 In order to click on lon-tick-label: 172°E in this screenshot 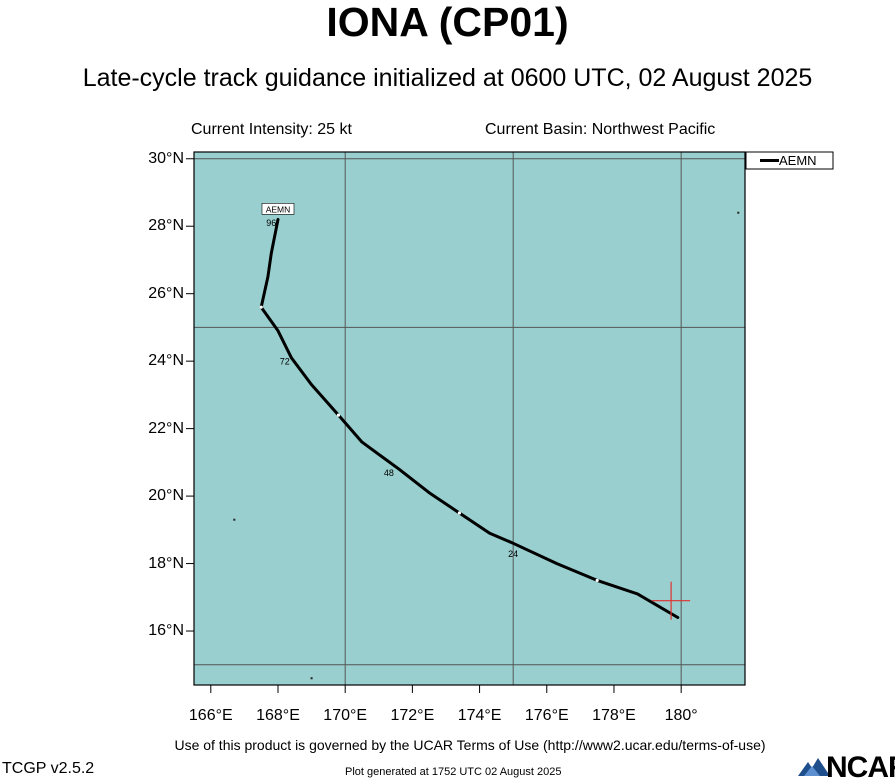, I will do `click(412, 715)`.